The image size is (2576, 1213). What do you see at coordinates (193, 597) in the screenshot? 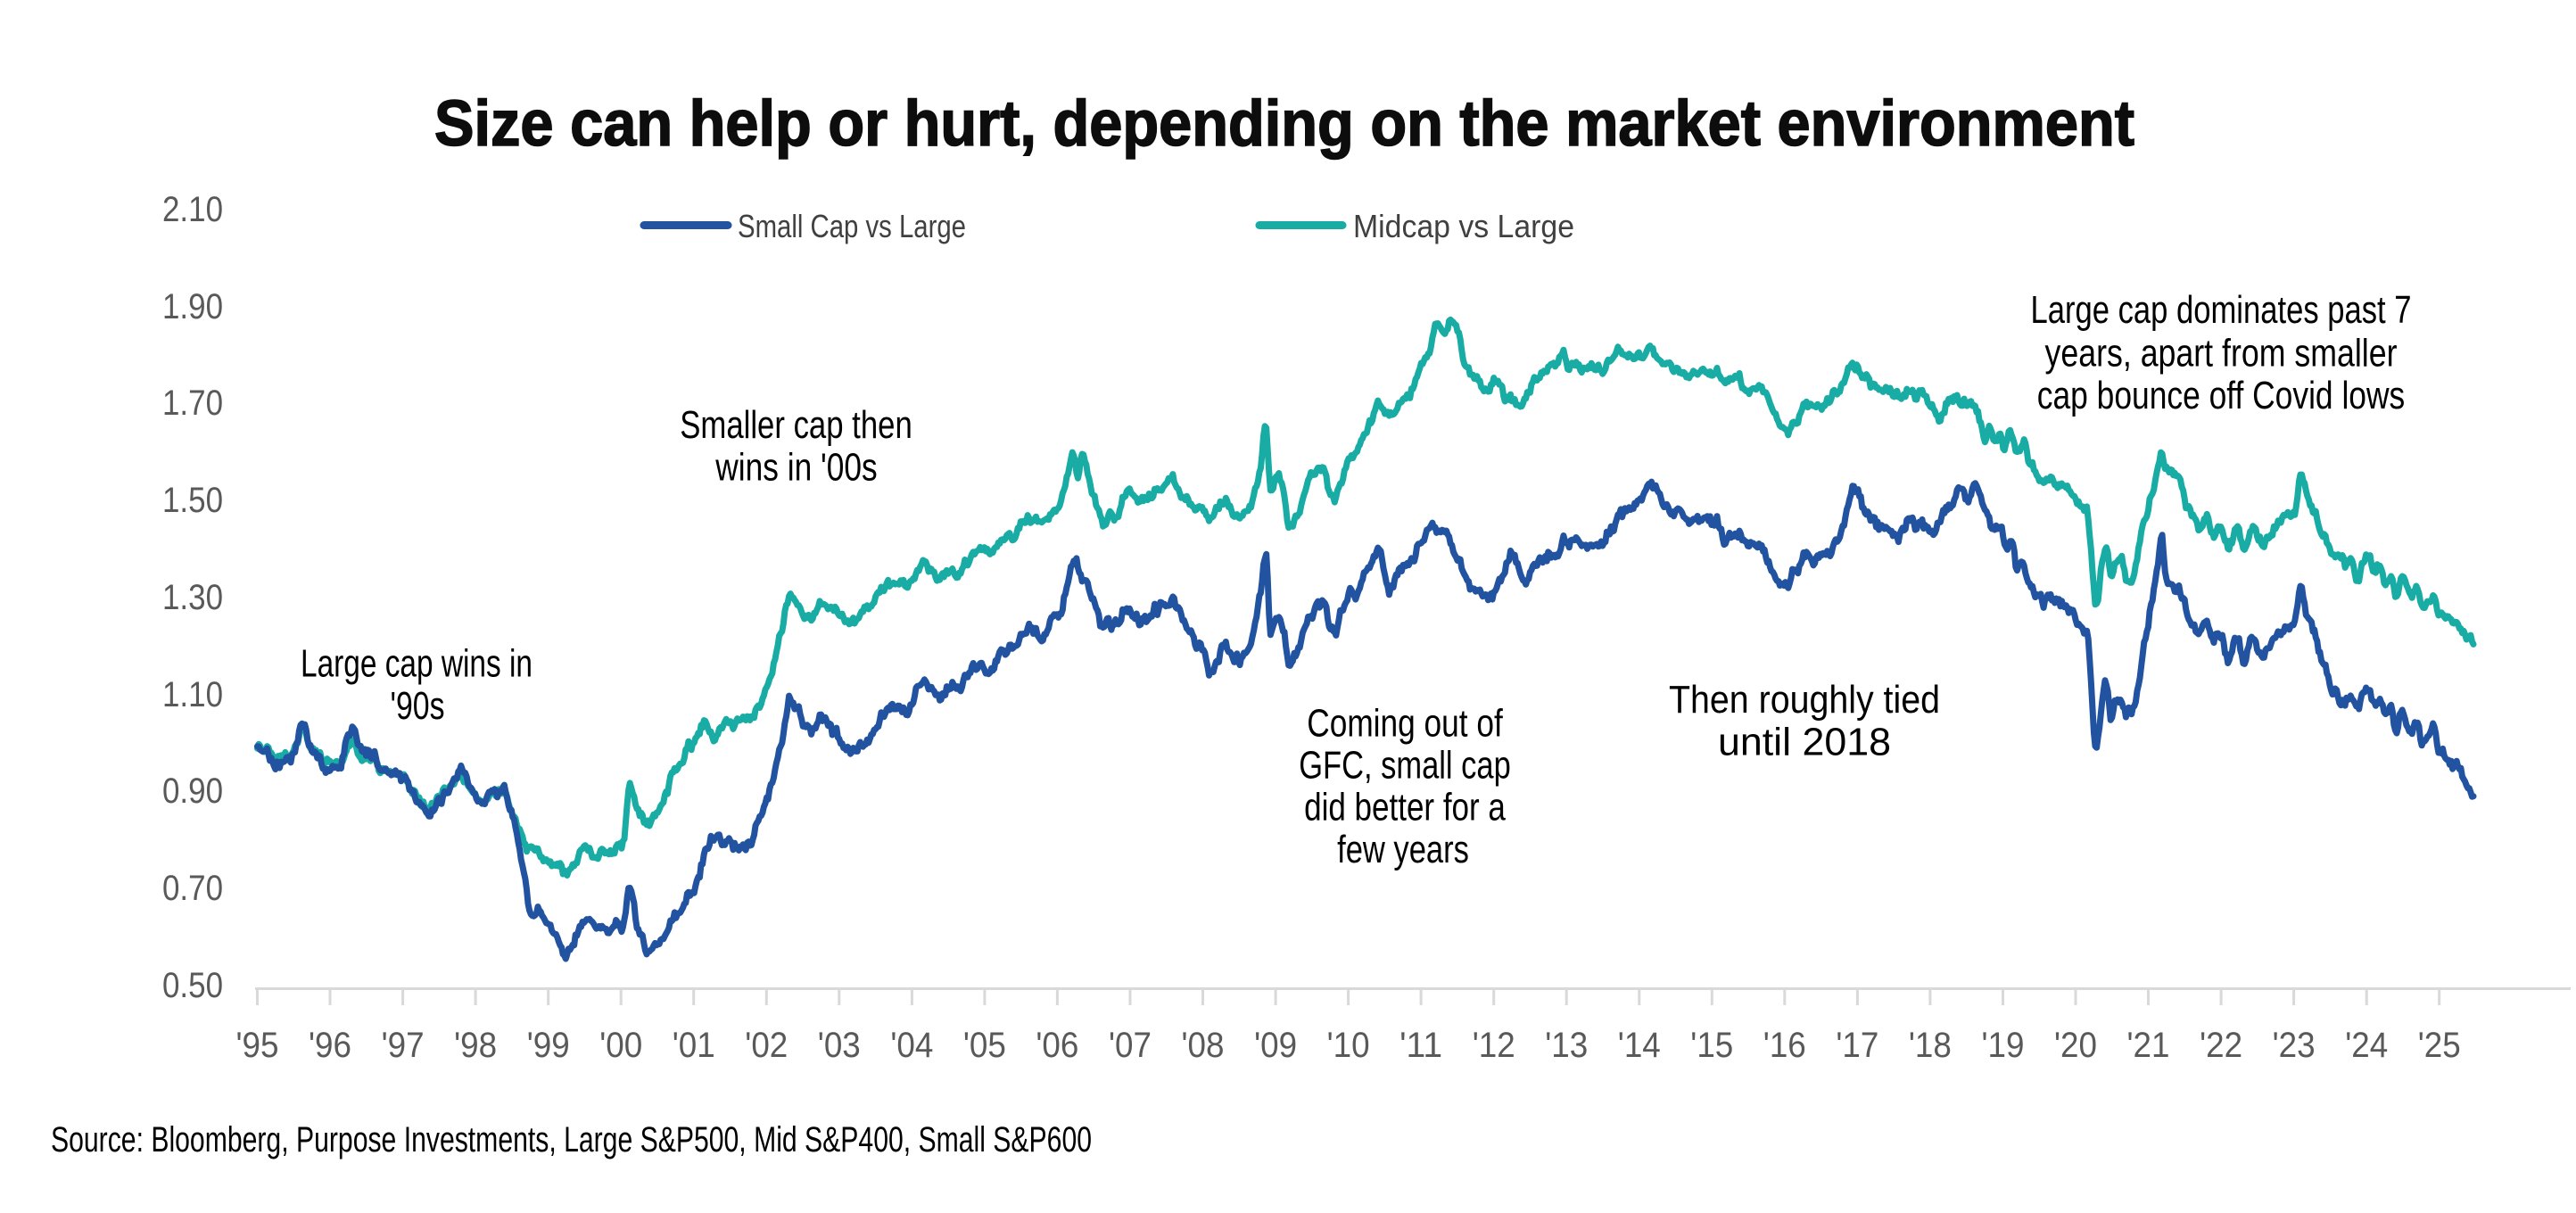
I see `svg-text: 1.30` at bounding box center [193, 597].